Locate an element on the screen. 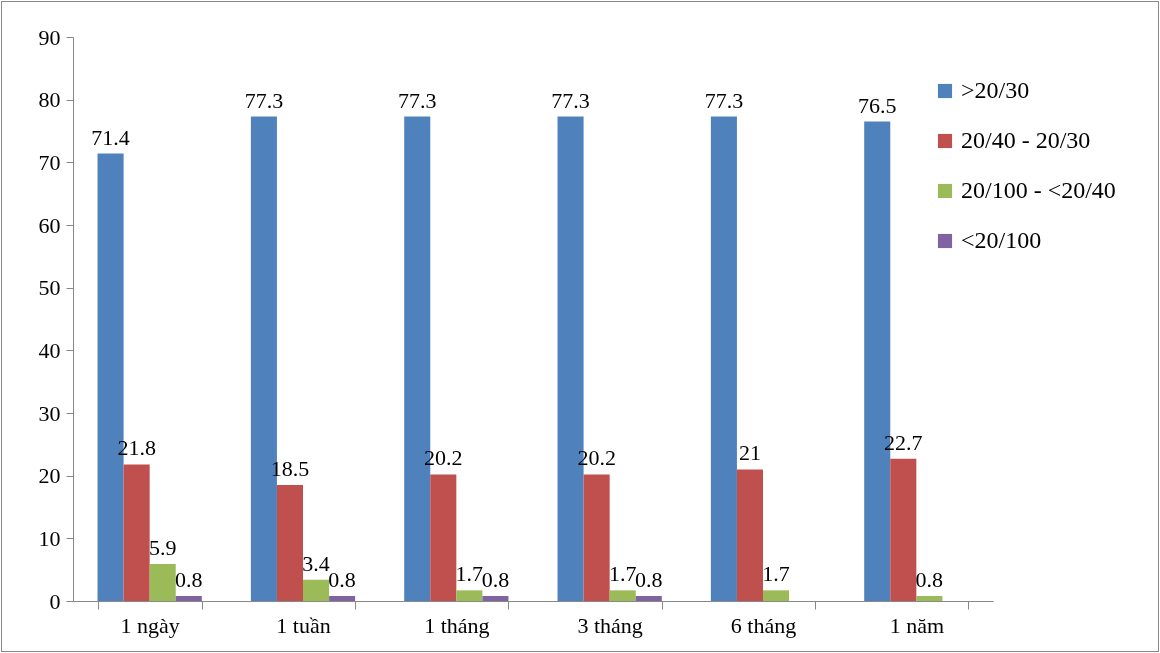 This screenshot has width=1160, height=653. y-tick-label: 40 is located at coordinates (49, 350).